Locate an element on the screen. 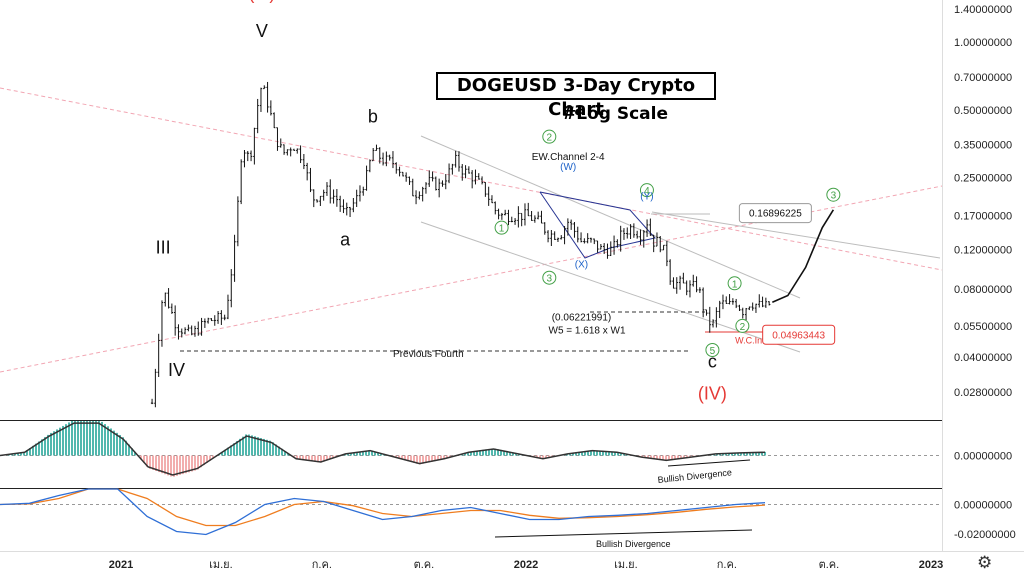 This screenshot has height=581, width=1024. price-tick-label: 1.00000000 is located at coordinates (983, 43).